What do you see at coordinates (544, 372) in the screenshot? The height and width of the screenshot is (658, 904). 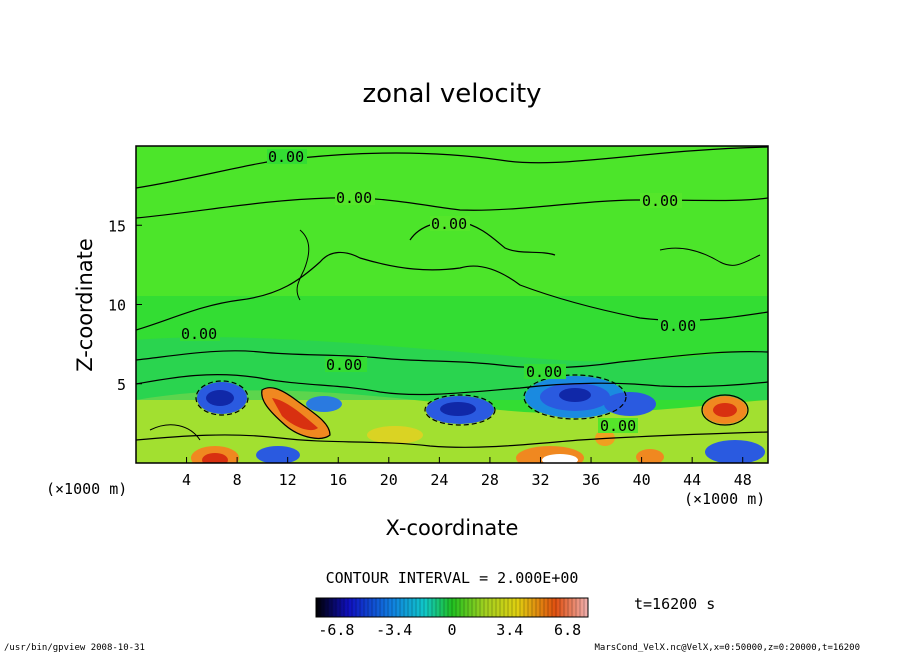 I see `contour-label-7: 0.00` at bounding box center [544, 372].